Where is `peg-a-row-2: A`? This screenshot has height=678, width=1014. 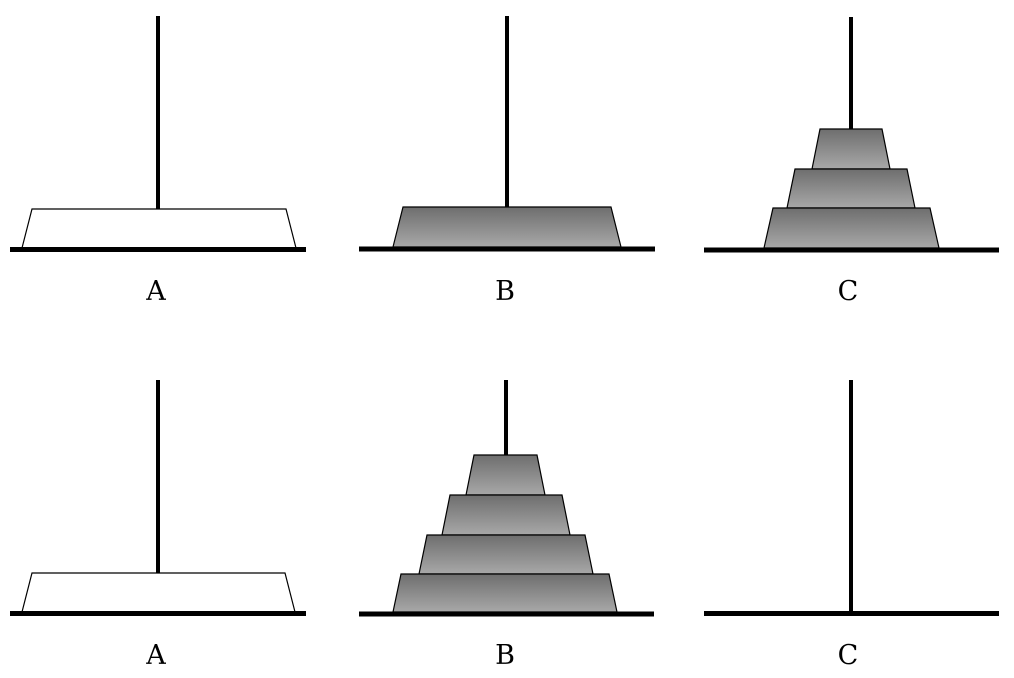 peg-a-row-2: A is located at coordinates (158, 525).